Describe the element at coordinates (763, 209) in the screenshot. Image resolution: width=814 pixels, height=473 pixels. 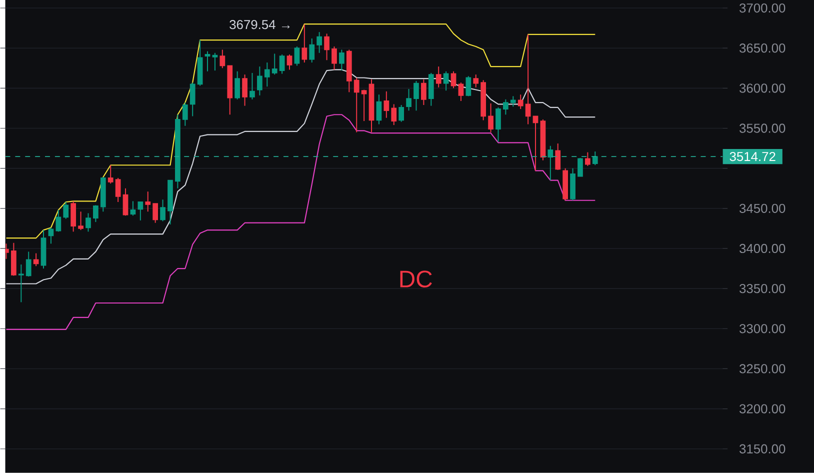
I see `y-tick-label: 3450.00` at that location.